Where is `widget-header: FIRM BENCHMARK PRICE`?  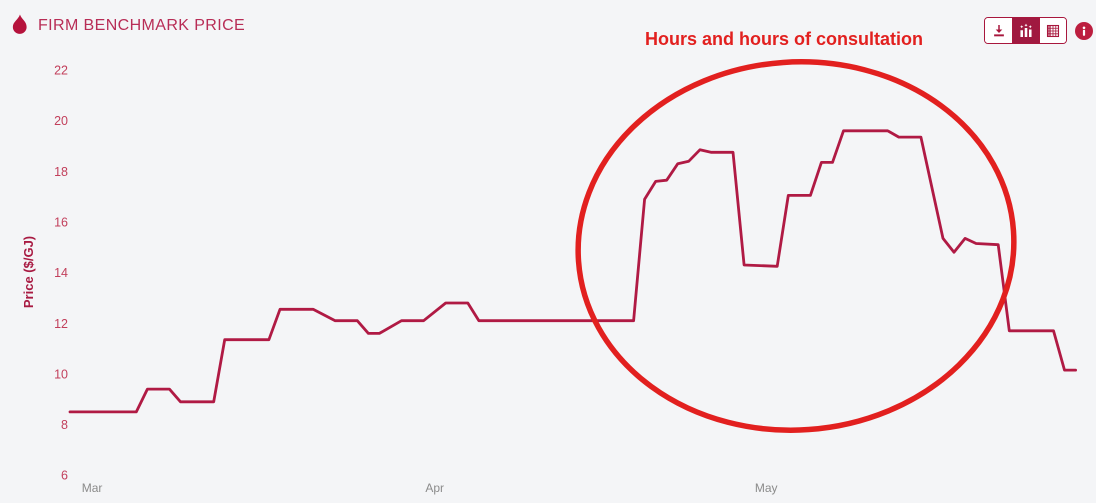 widget-header: FIRM BENCHMARK PRICE is located at coordinates (127, 26).